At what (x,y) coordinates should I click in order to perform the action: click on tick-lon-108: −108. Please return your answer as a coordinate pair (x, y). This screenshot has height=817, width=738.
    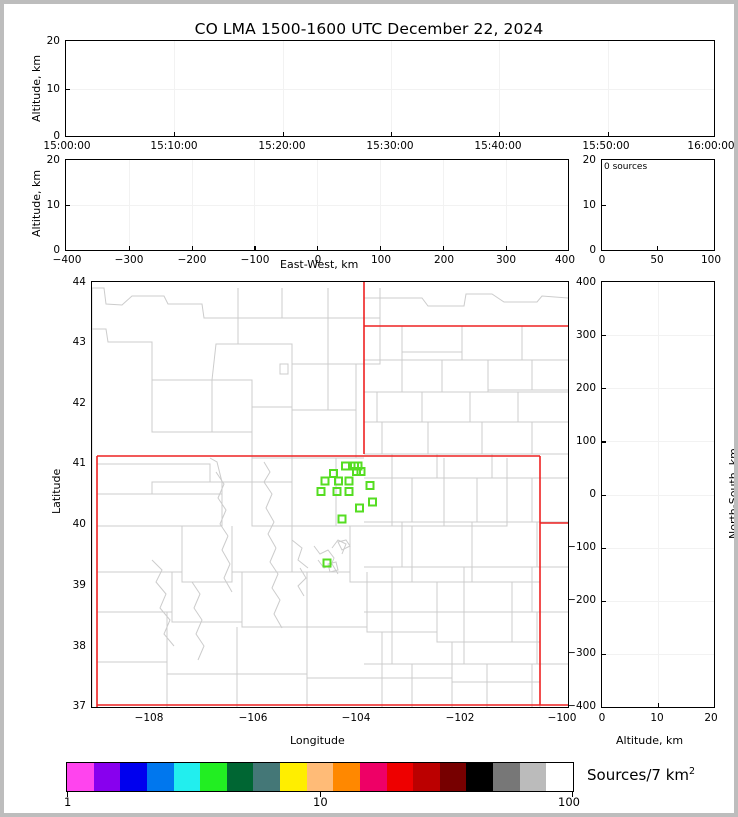
    Looking at the image, I should click on (149, 718).